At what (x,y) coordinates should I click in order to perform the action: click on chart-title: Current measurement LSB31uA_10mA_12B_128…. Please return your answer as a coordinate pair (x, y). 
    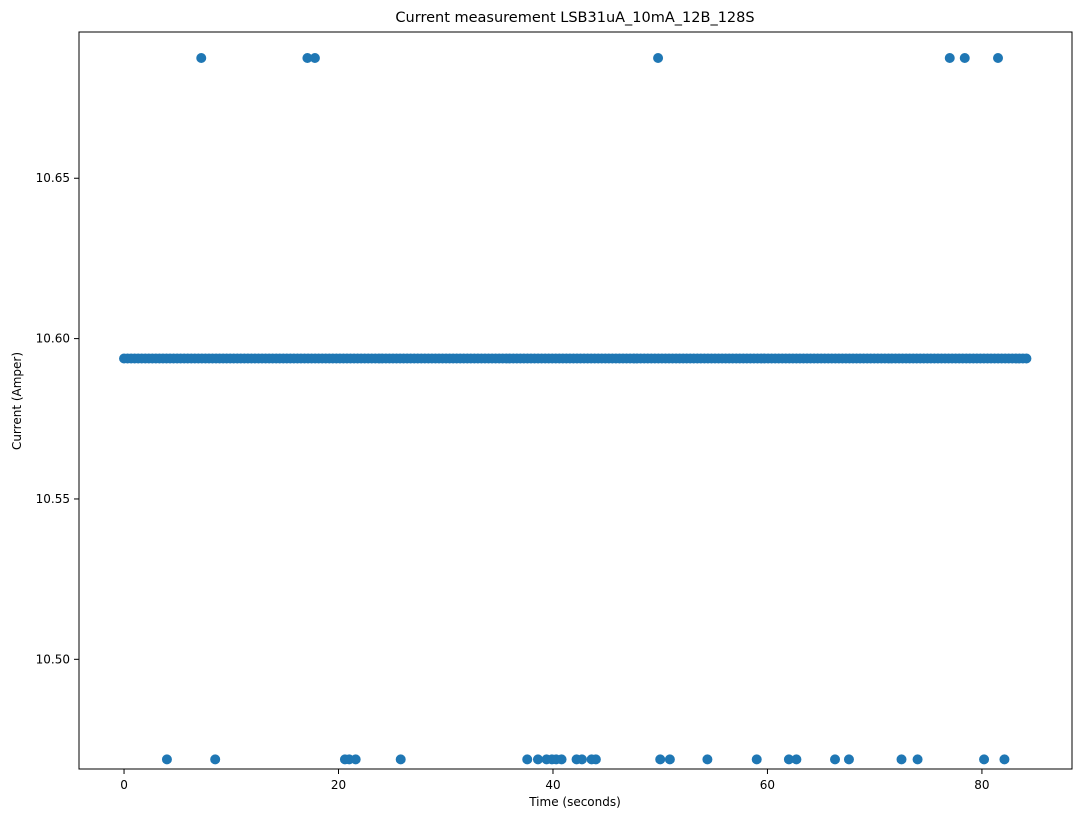
    Looking at the image, I should click on (574, 18).